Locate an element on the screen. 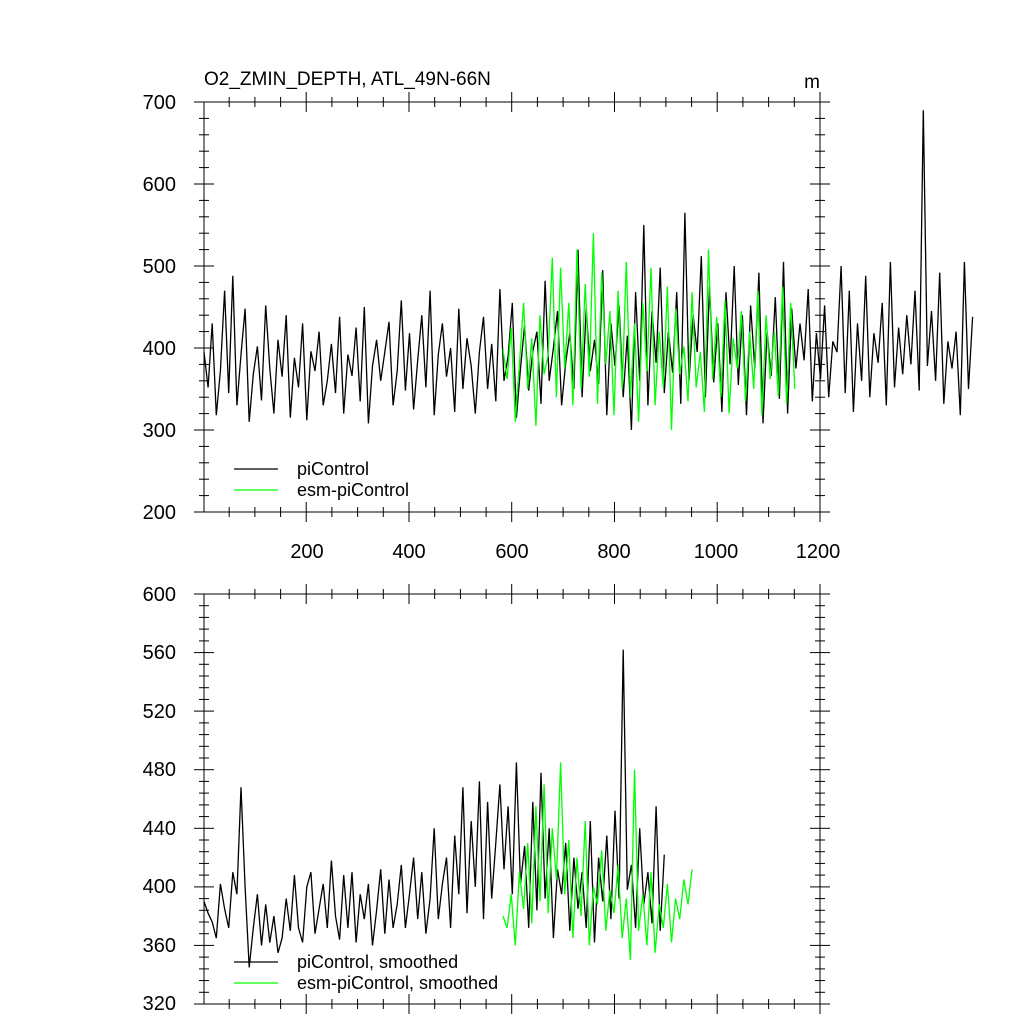 The height and width of the screenshot is (1024, 1024). x-tick-label: 400 is located at coordinates (408, 552).